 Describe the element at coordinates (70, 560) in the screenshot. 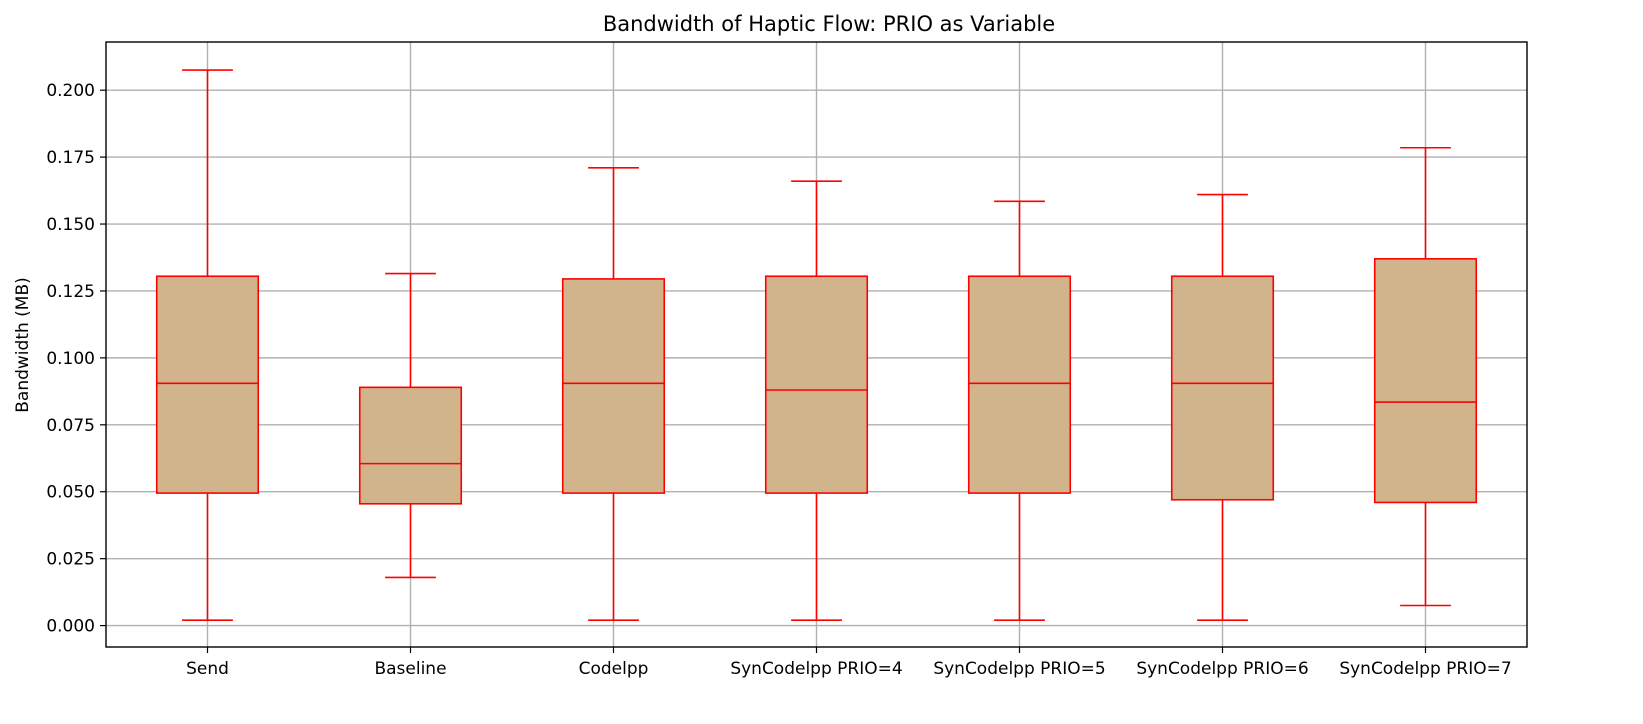

I see `y-tick-label: 0.025` at that location.